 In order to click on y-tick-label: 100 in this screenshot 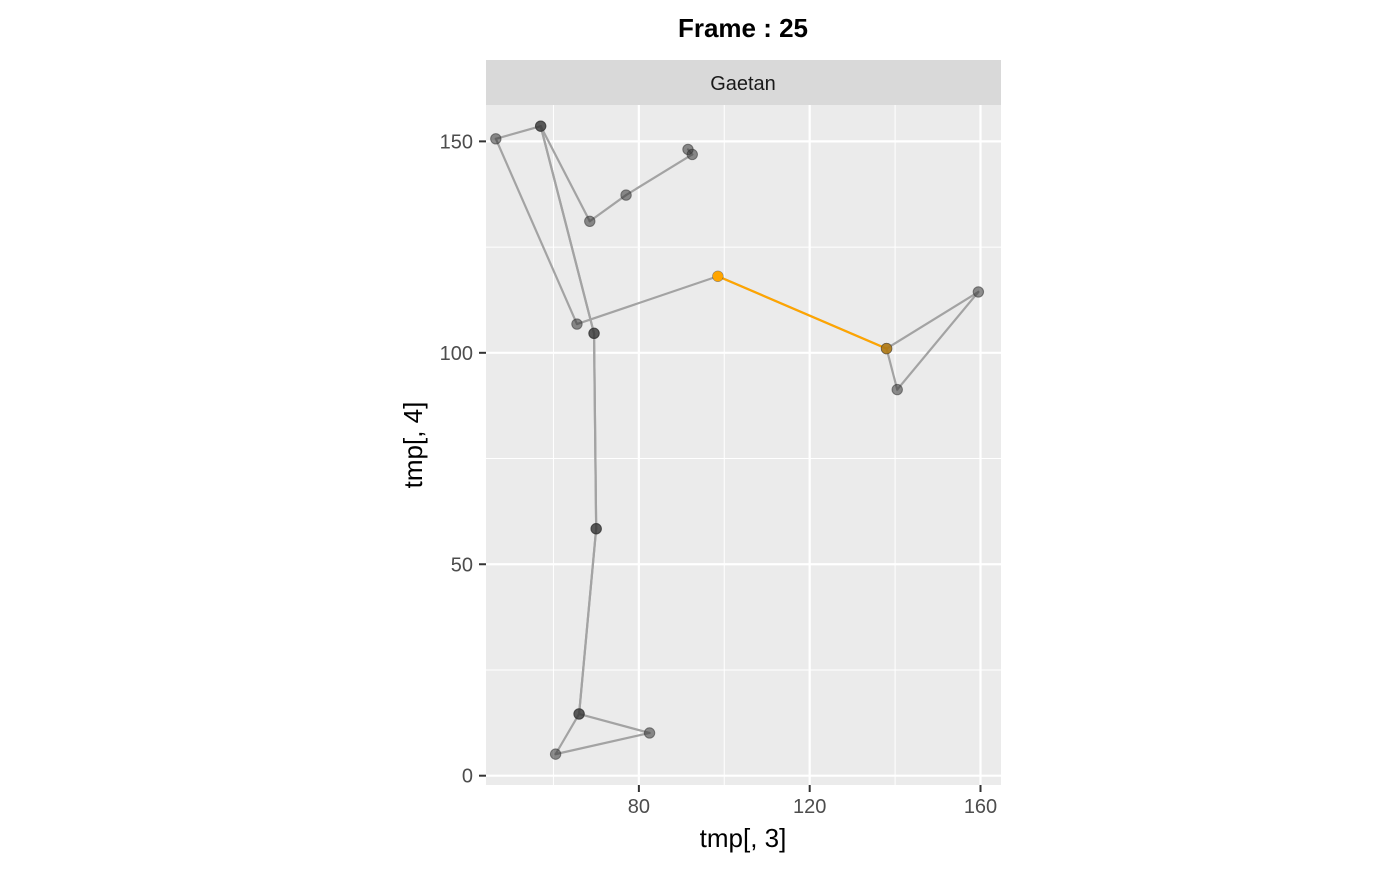, I will do `click(456, 354)`.